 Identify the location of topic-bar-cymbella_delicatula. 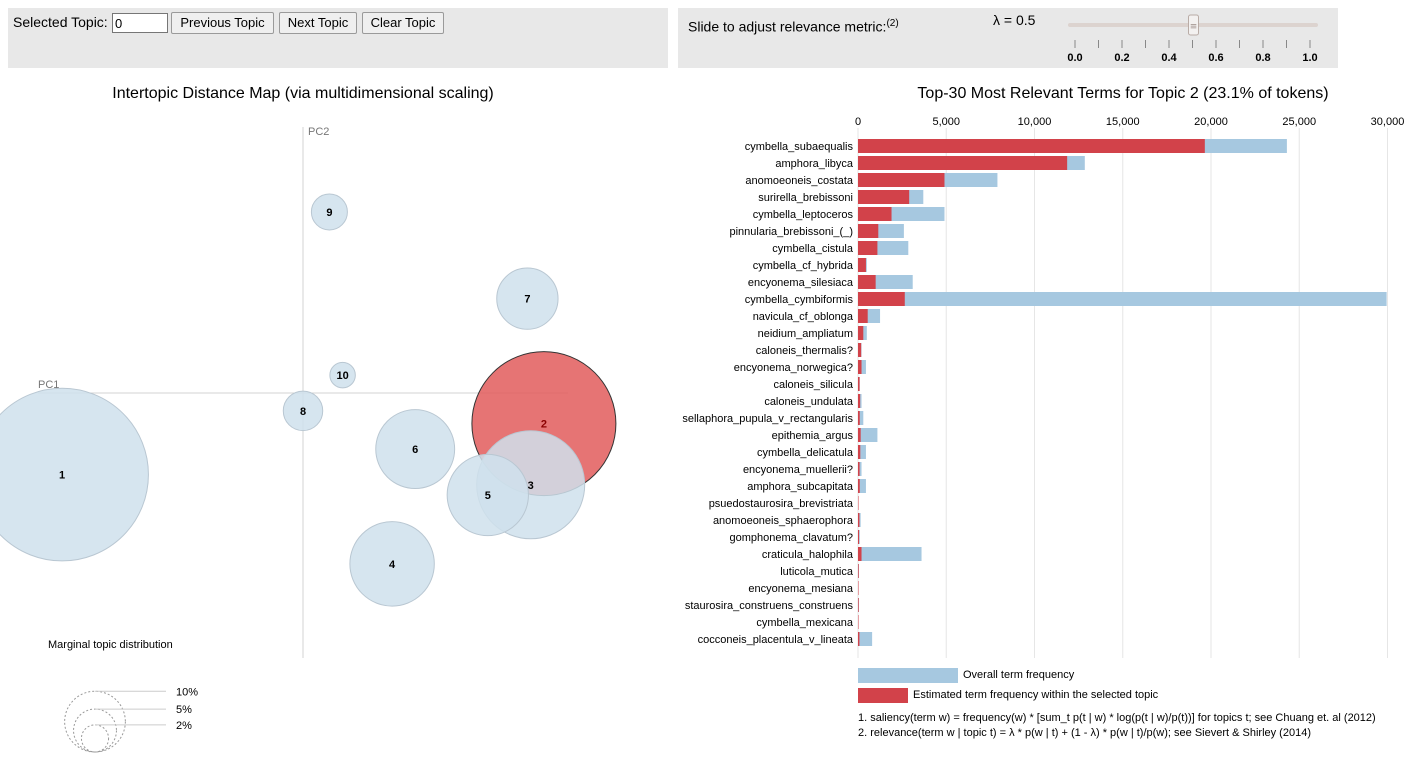
(859, 452).